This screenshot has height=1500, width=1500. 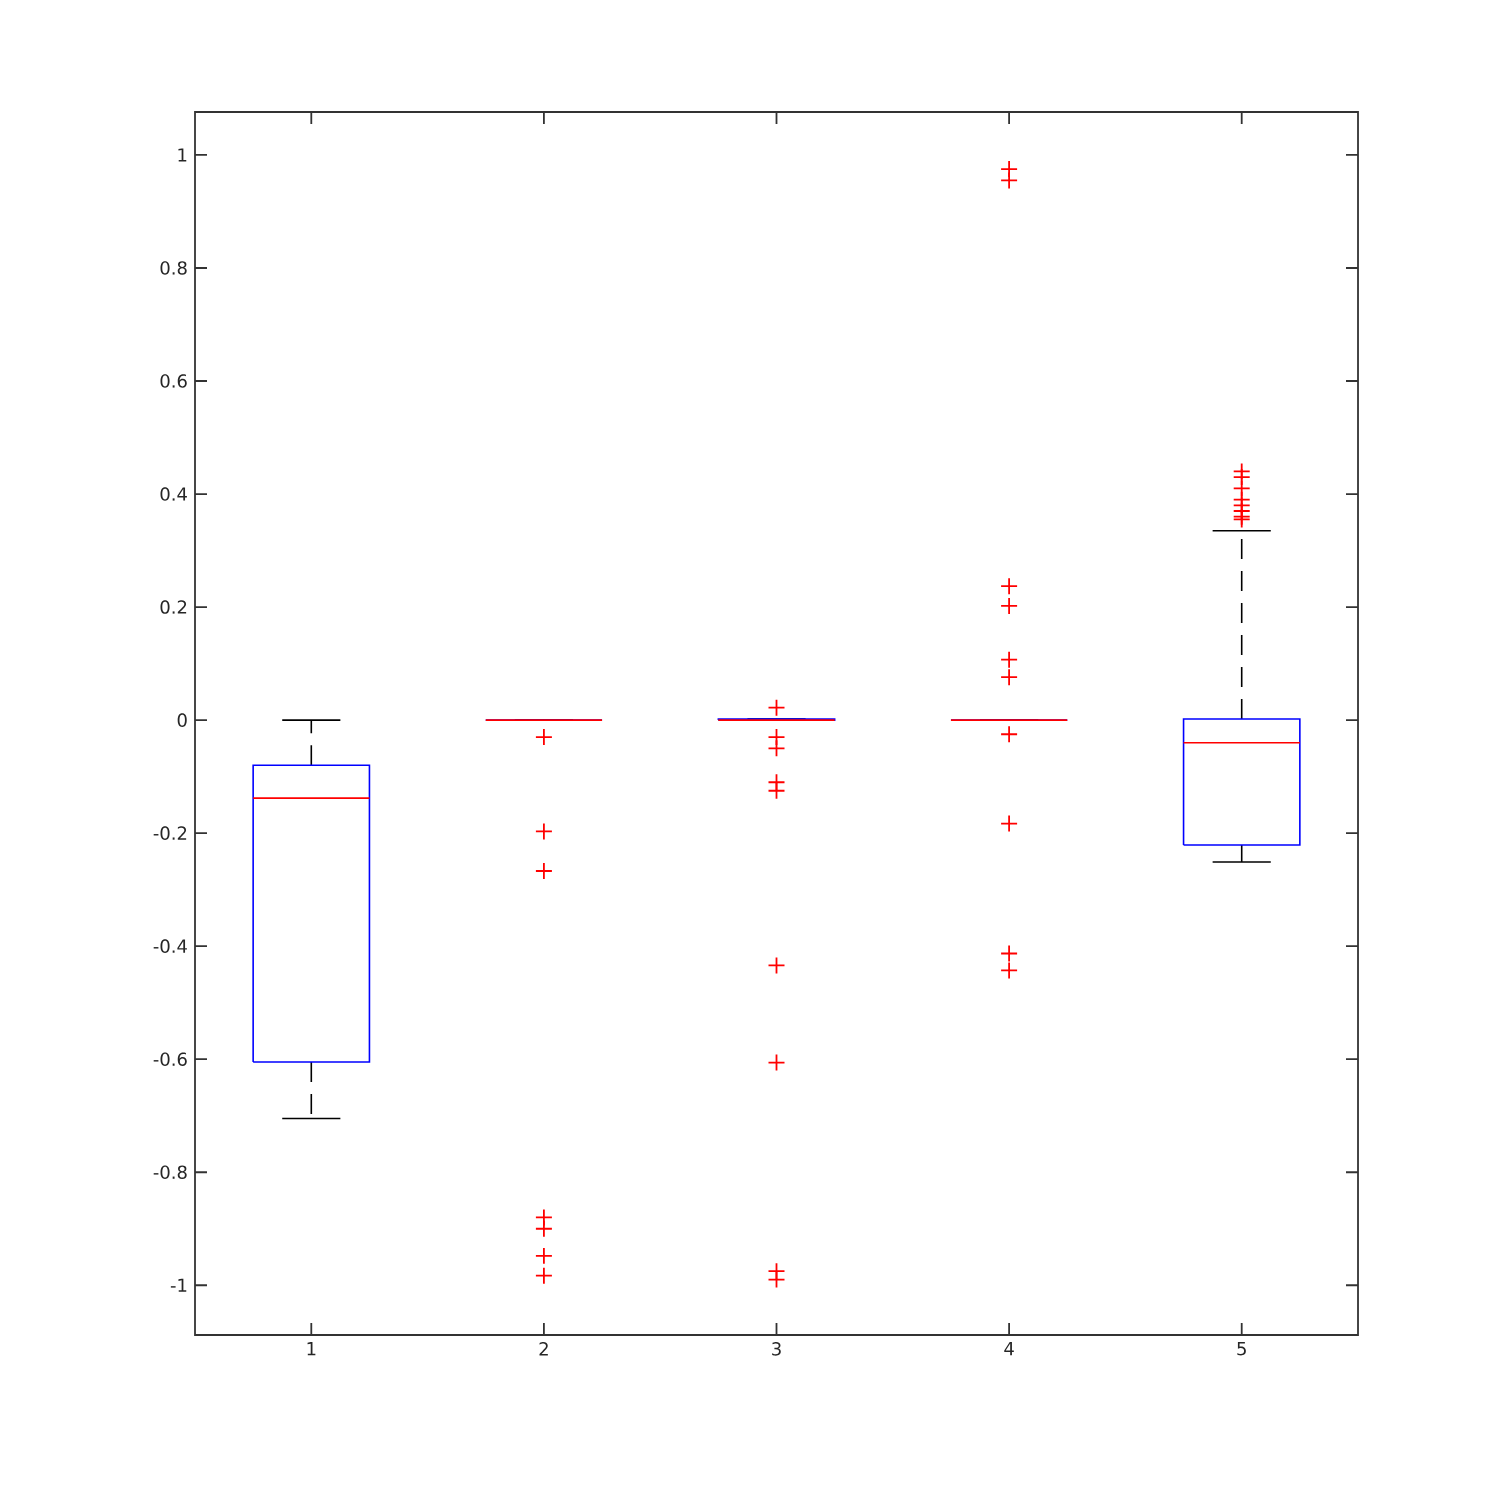 What do you see at coordinates (182, 720) in the screenshot?
I see `y-tick-label: 0` at bounding box center [182, 720].